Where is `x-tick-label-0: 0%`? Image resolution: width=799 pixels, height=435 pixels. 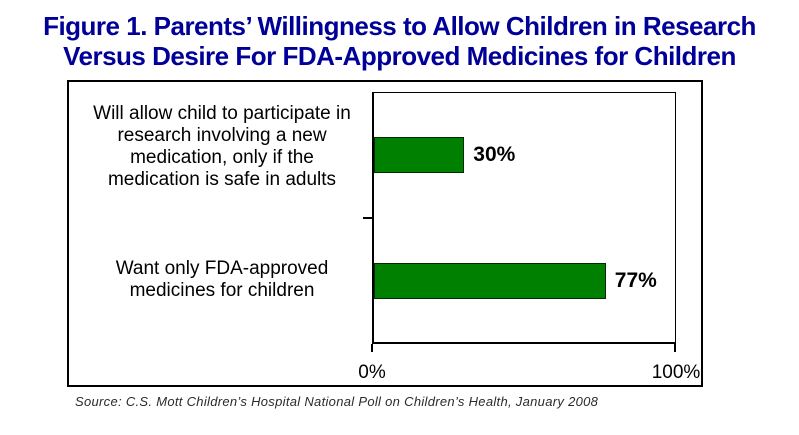 x-tick-label-0: 0% is located at coordinates (372, 372).